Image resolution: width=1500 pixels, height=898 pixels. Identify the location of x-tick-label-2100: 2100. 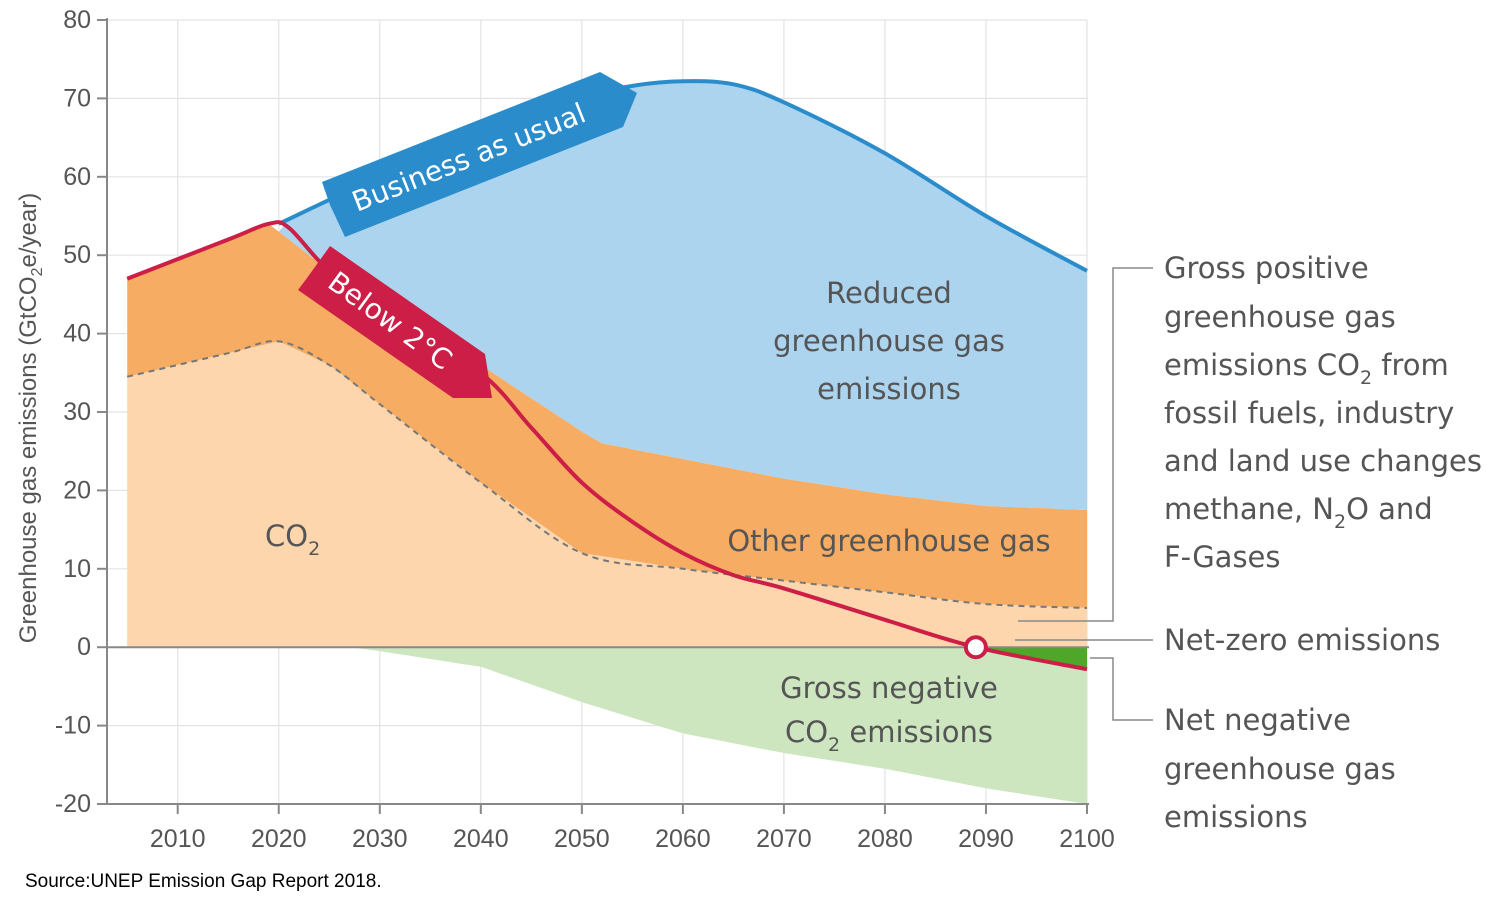
(1087, 839).